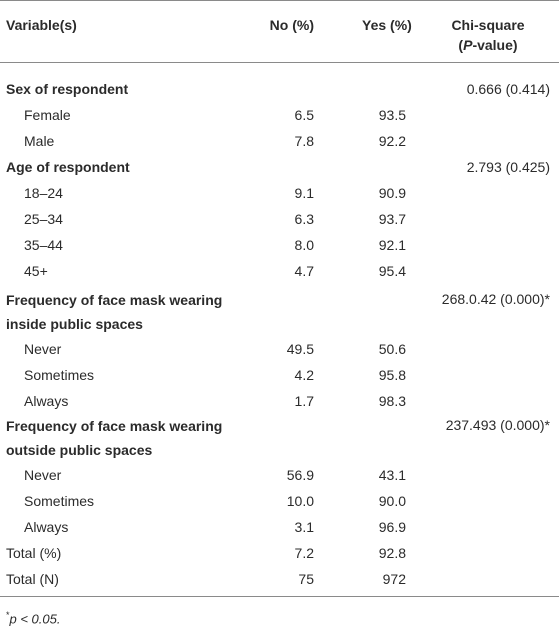 Image resolution: width=559 pixels, height=630 pixels. Describe the element at coordinates (306, 579) in the screenshot. I see `row-no: 75` at that location.